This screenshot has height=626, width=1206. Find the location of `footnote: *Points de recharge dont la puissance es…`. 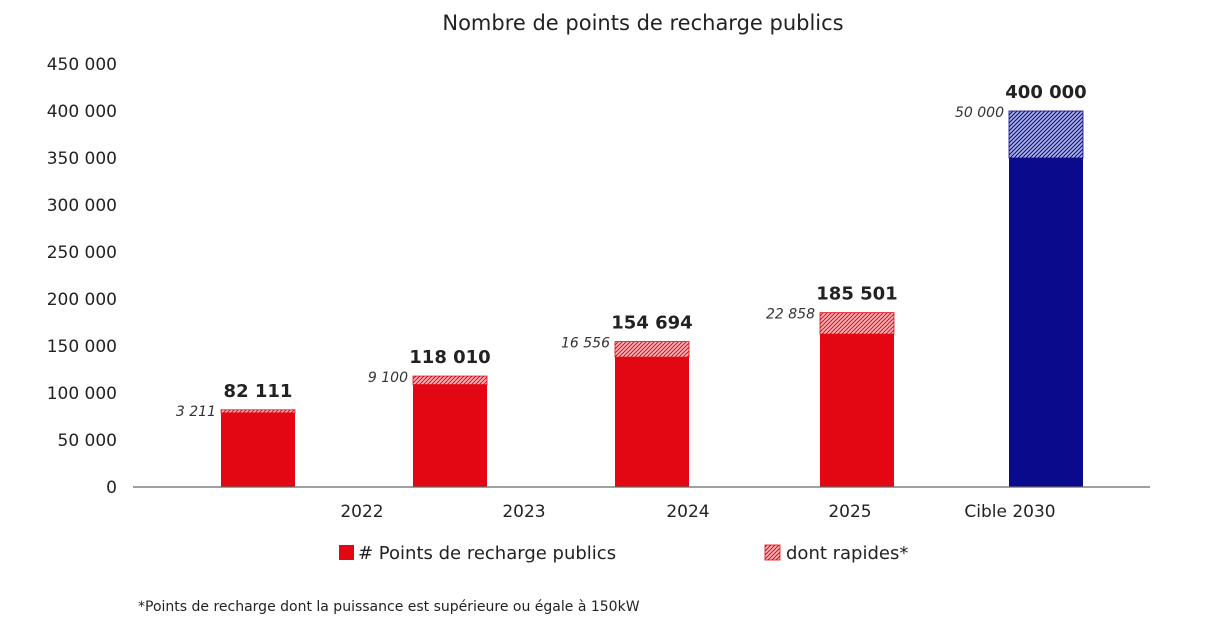

footnote: *Points de recharge dont la puissance es… is located at coordinates (389, 607).